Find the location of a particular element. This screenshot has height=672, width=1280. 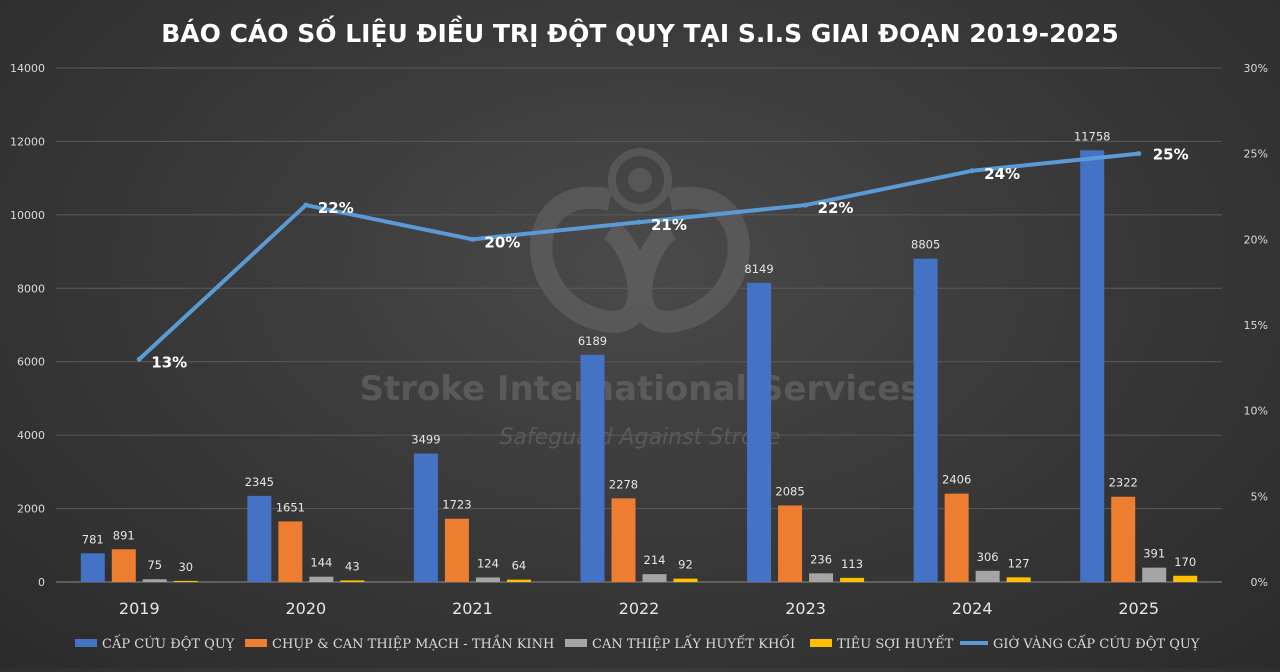

bar-value-label: 30 is located at coordinates (185, 567).